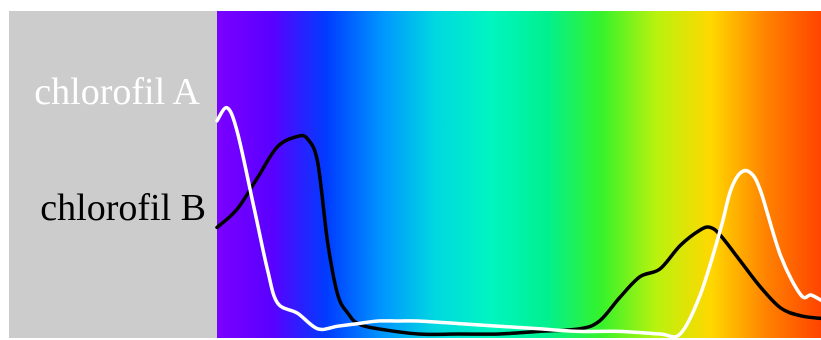 Image resolution: width=821 pixels, height=340 pixels. What do you see at coordinates (117, 92) in the screenshot?
I see `legend-label-chlorofil-a: chlorofil A` at bounding box center [117, 92].